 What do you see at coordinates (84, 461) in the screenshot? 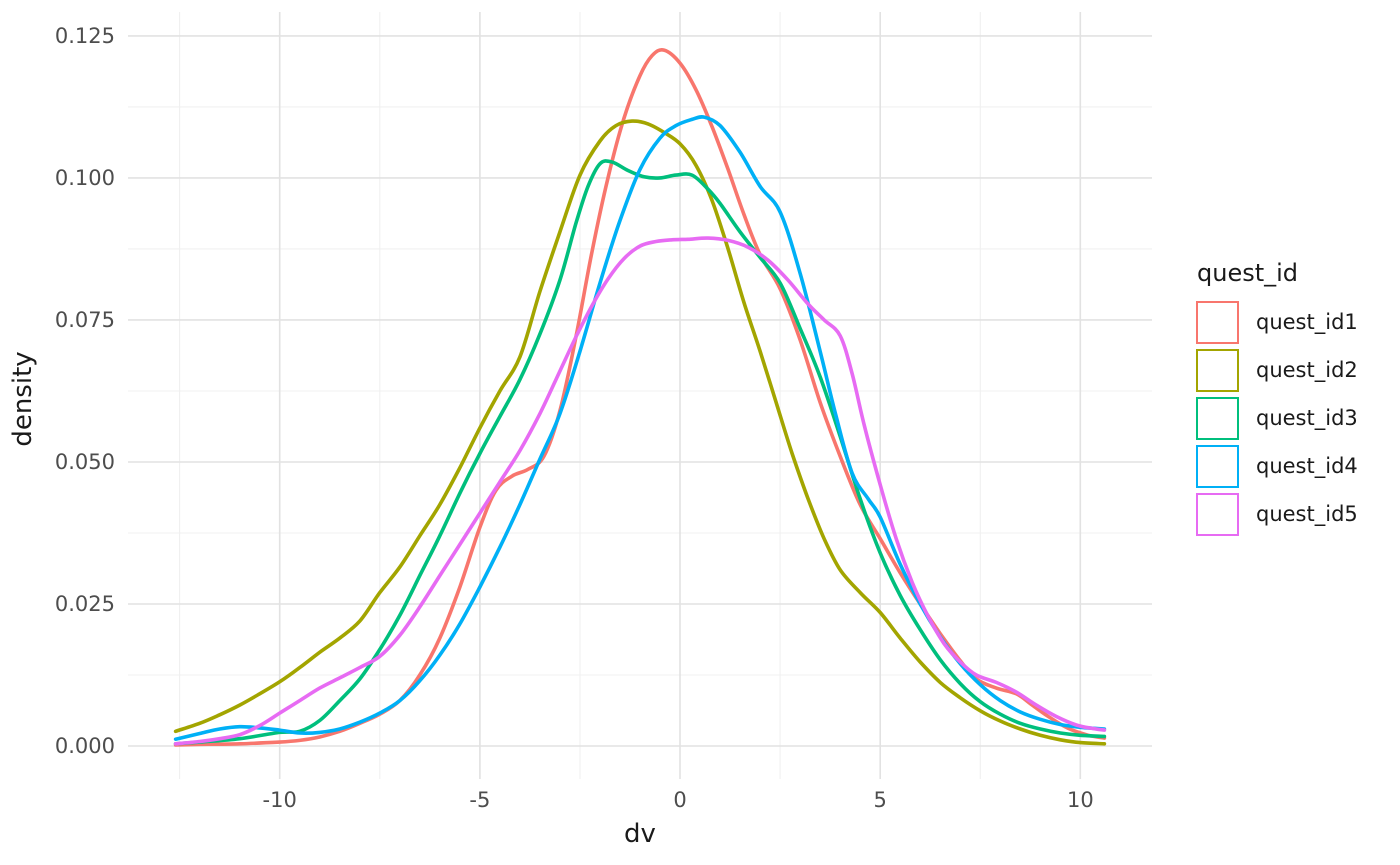
I see `y-tick-label-0.050: 0.050` at bounding box center [84, 461].